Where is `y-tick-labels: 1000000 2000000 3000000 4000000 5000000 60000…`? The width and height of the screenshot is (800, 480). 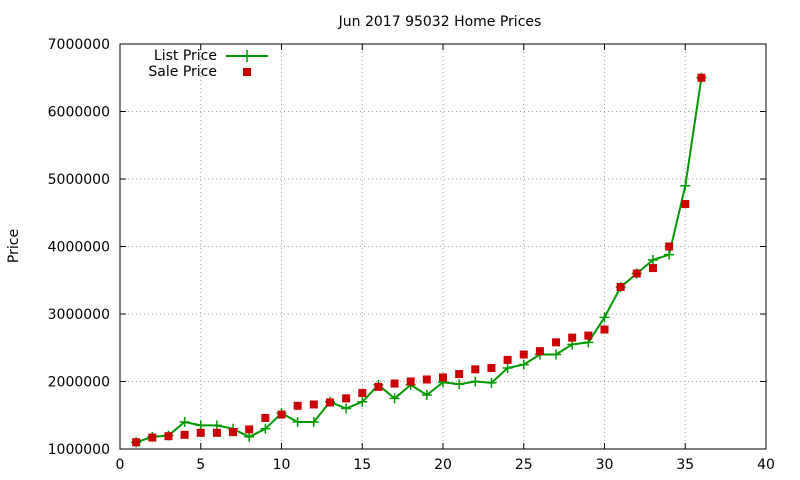 y-tick-labels: 1000000 2000000 3000000 4000000 5000000 60000… is located at coordinates (79, 247).